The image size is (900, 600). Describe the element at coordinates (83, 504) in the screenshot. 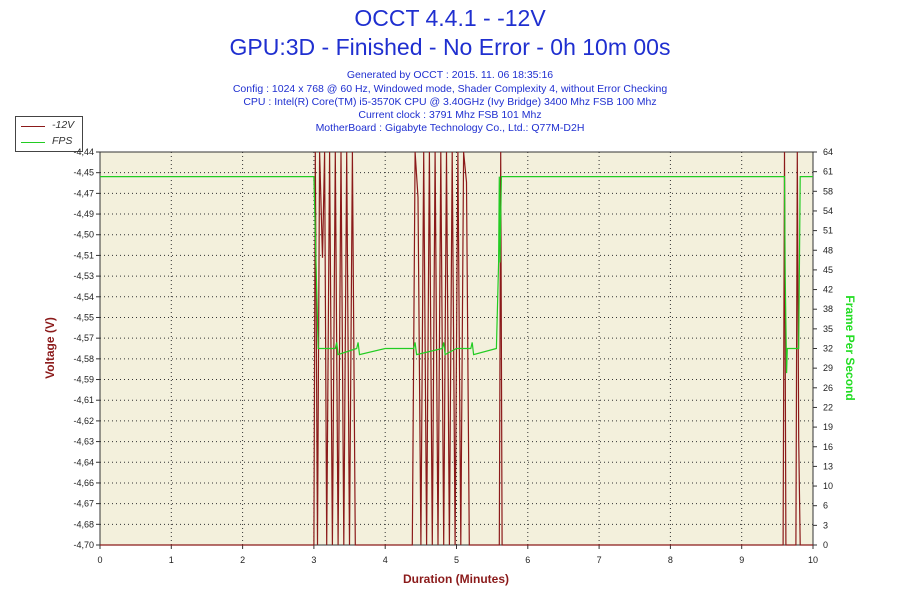

I see `y-left-tick-label: -4,67` at that location.